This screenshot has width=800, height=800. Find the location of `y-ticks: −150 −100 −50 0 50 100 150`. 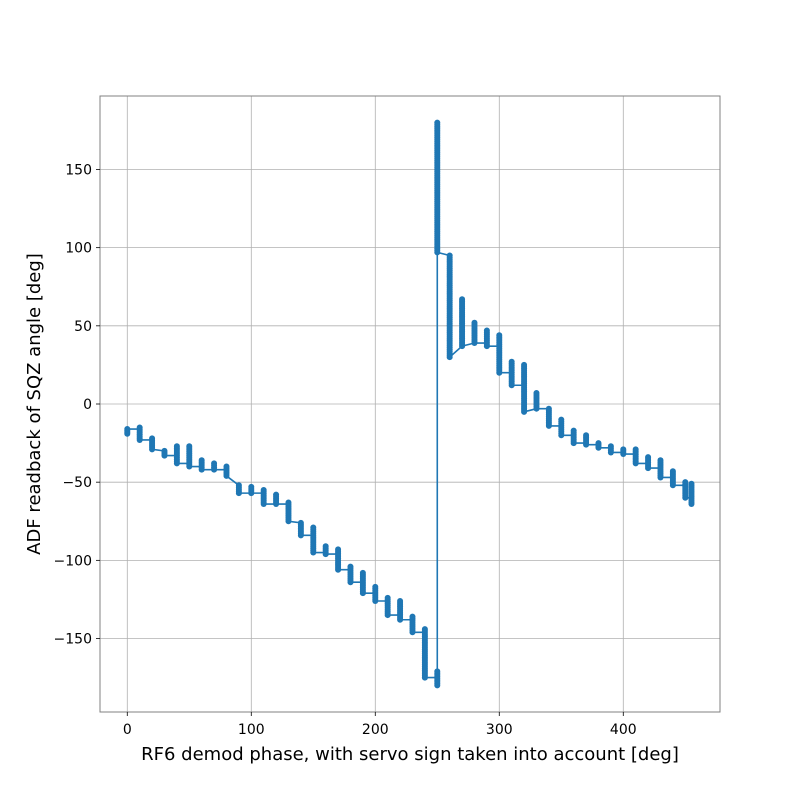

y-ticks: −150 −100 −50 0 50 100 150 is located at coordinates (77, 405).